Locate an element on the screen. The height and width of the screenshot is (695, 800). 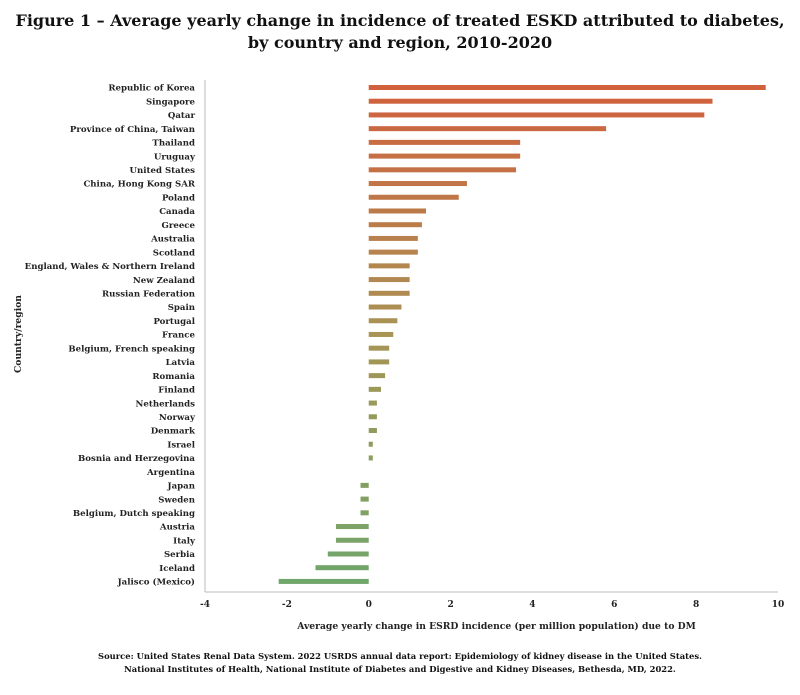
category-label: Uruguay is located at coordinates (175, 157).